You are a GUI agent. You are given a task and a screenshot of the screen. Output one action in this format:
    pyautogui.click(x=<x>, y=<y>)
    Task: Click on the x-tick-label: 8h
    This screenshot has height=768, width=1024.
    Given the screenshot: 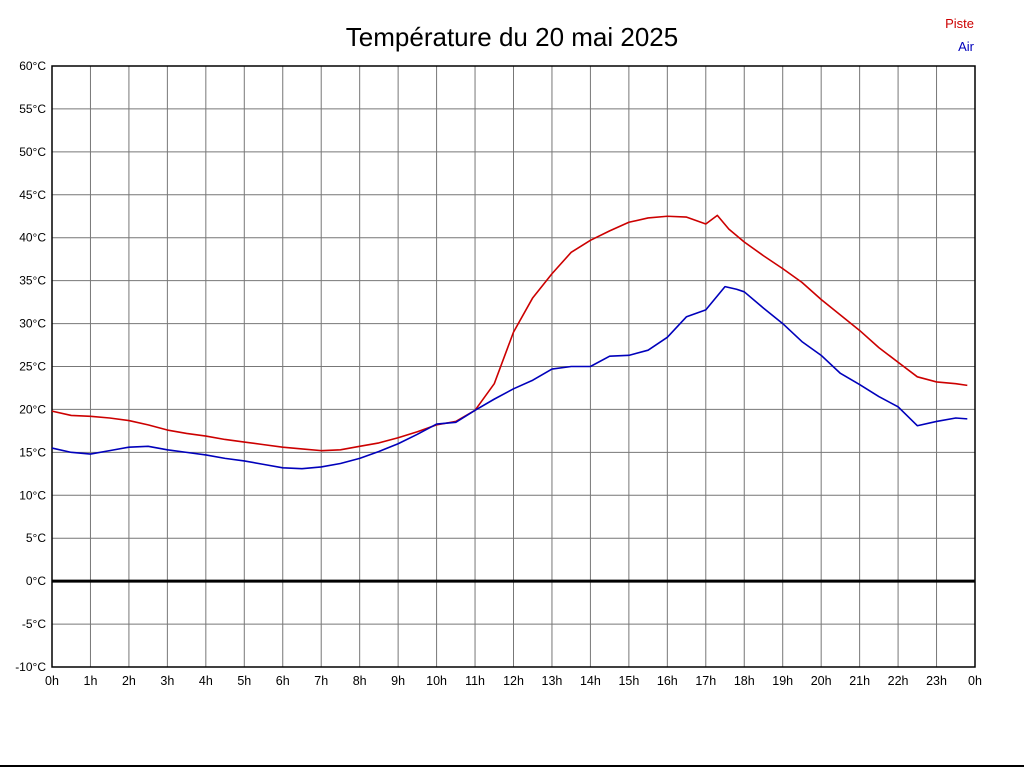 What is the action you would take?
    pyautogui.click(x=360, y=681)
    